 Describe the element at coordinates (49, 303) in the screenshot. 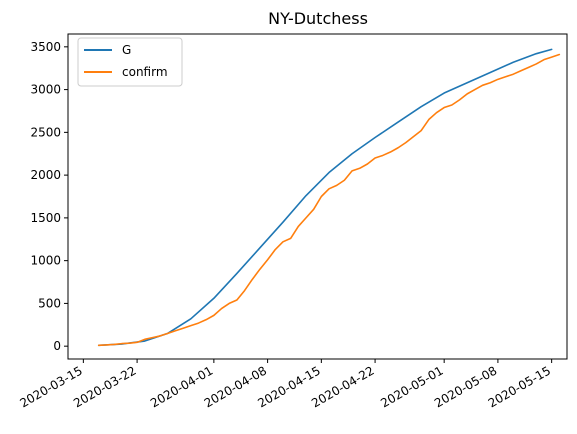

I see `y-tick-label: 500` at that location.